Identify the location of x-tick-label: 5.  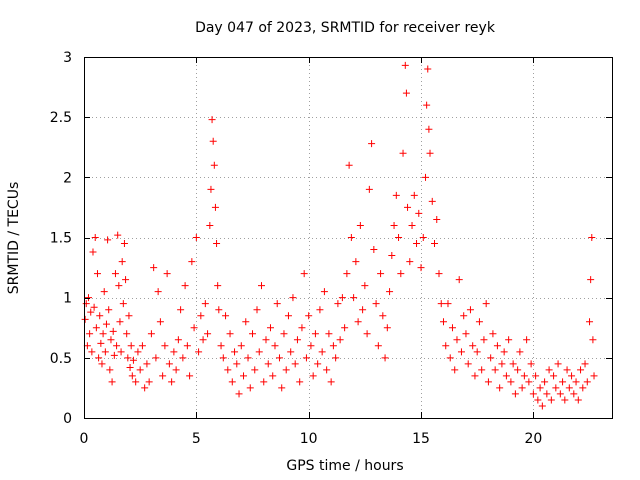
(196, 439).